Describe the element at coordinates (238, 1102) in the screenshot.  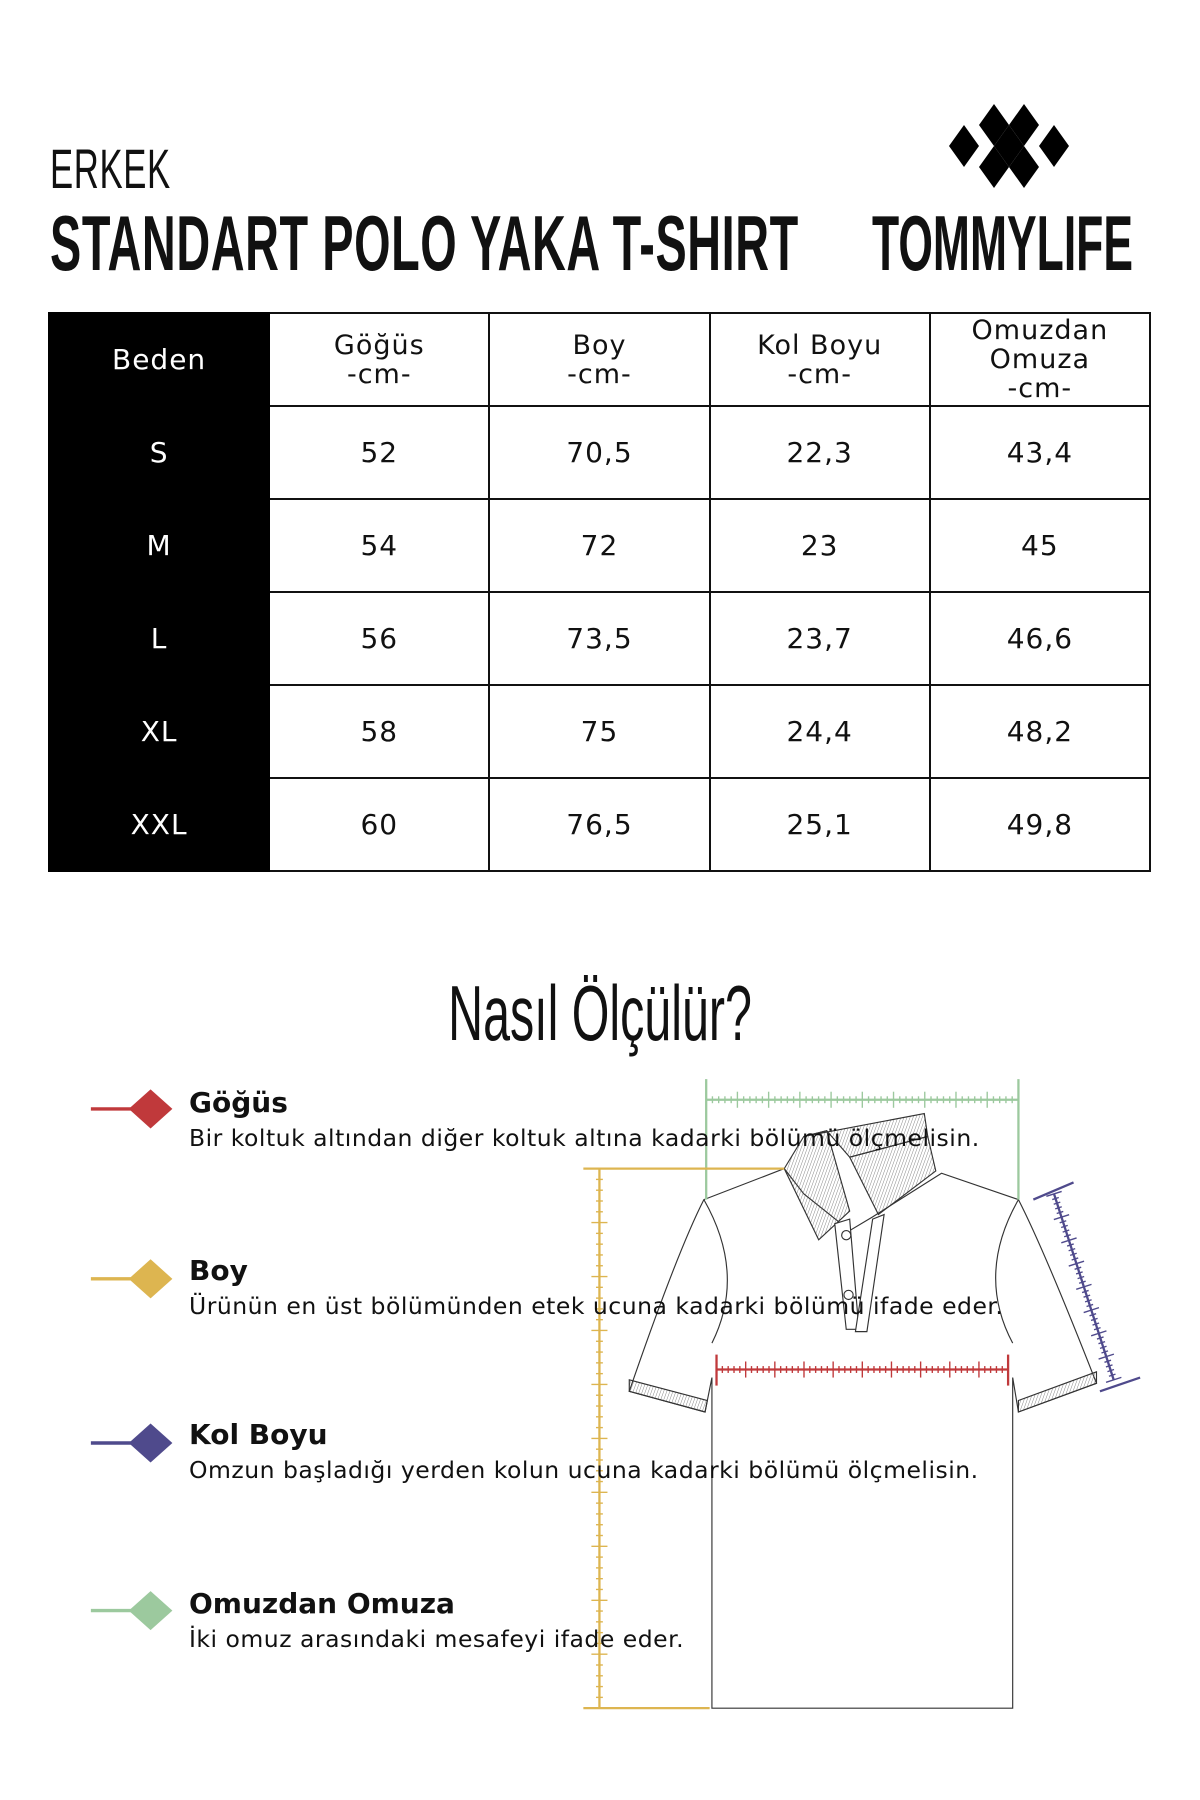
I see `legend-title: Göğüs` at that location.